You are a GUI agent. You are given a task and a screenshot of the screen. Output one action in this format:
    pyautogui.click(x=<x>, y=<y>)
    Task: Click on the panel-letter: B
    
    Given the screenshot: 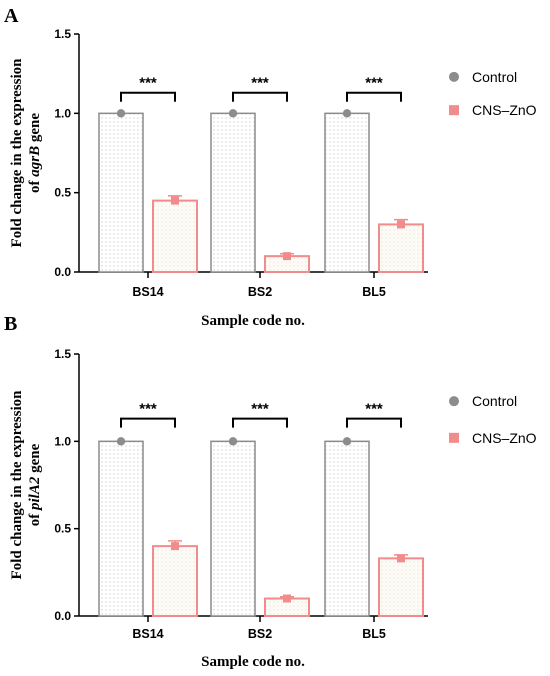 What is the action you would take?
    pyautogui.click(x=10, y=324)
    